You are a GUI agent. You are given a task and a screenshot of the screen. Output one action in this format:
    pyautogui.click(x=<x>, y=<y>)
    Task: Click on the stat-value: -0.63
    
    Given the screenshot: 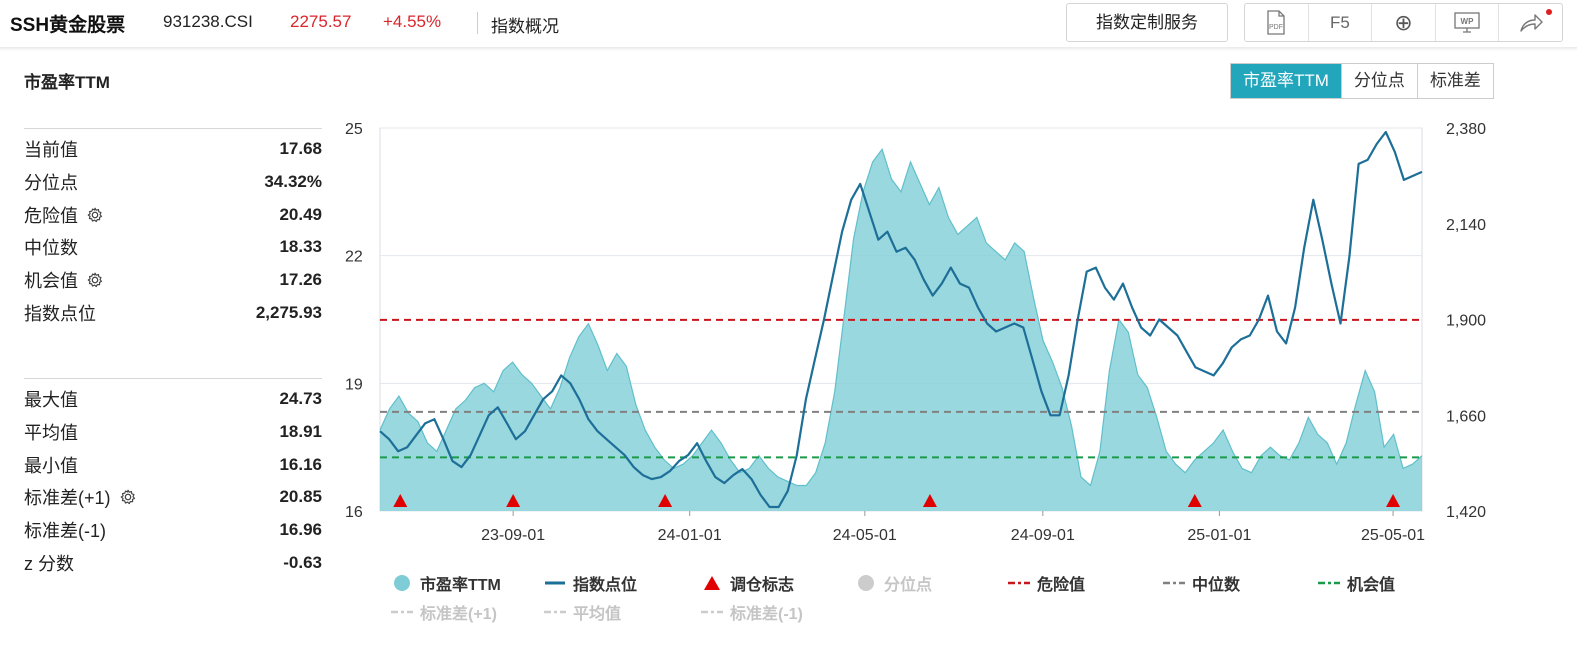 What is the action you would take?
    pyautogui.click(x=302, y=562)
    